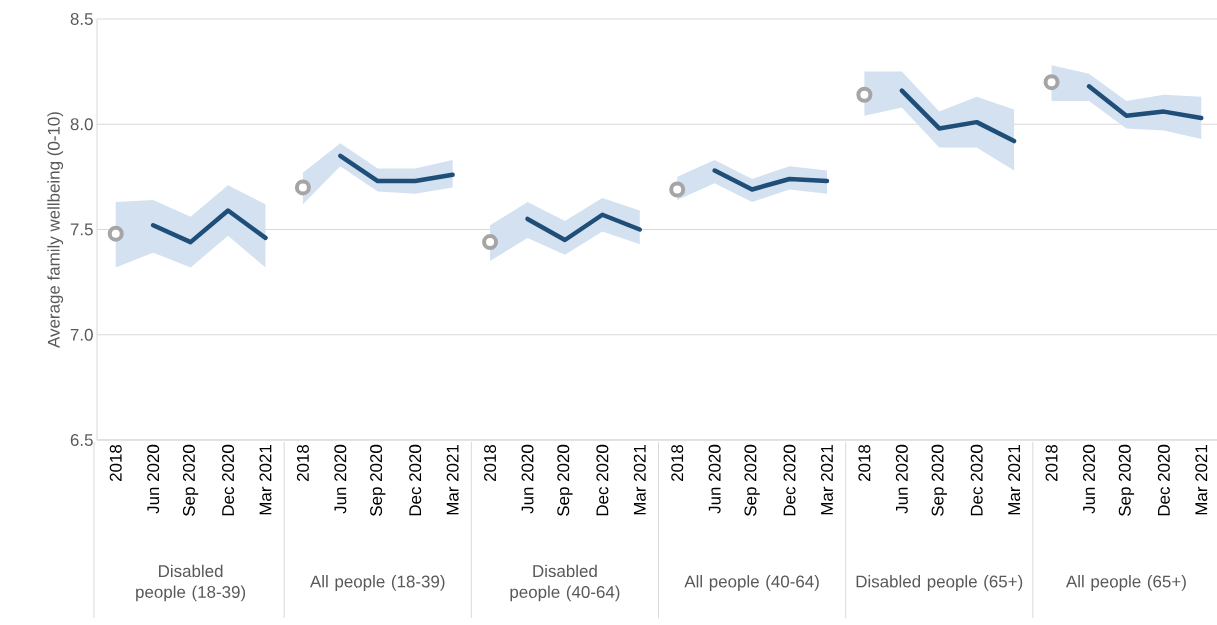 This screenshot has width=1217, height=625. Describe the element at coordinates (939, 583) in the screenshot. I see `text: Disabled people (65+)` at that location.